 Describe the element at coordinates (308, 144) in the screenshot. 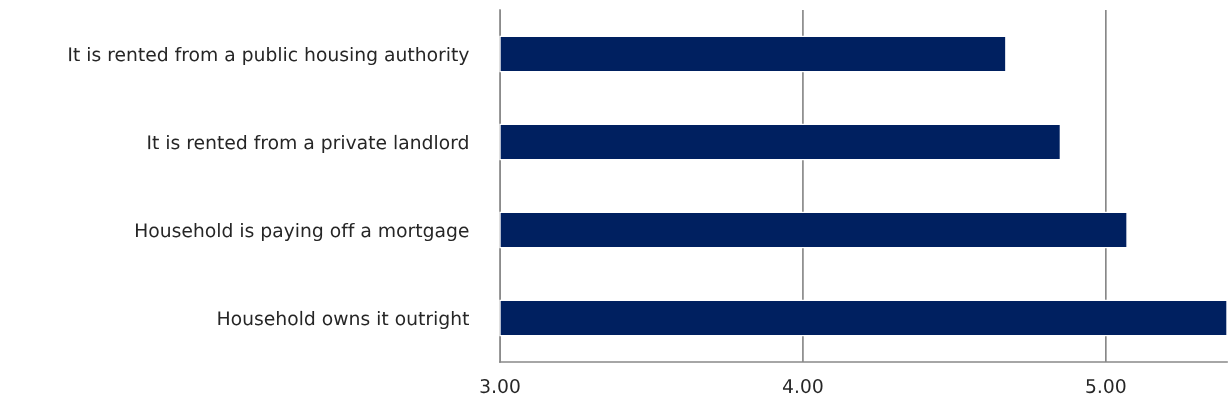

I see `y-tick-label: It is rented from a private landlord` at that location.